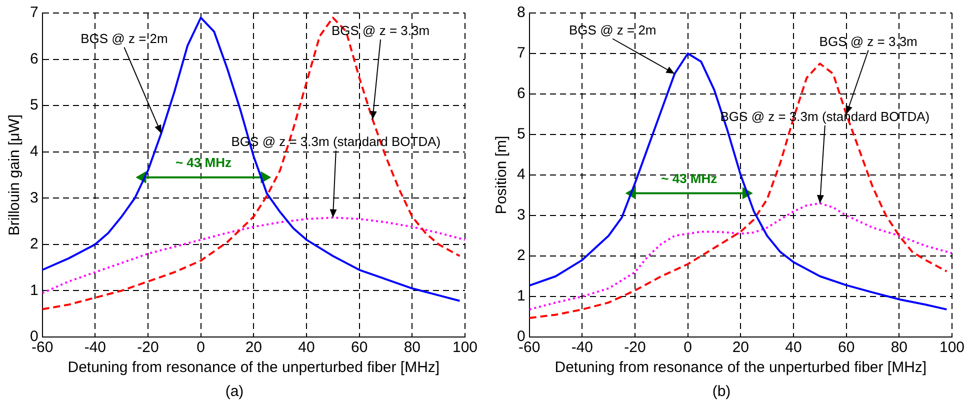  I want to click on text: (b), so click(721, 391).